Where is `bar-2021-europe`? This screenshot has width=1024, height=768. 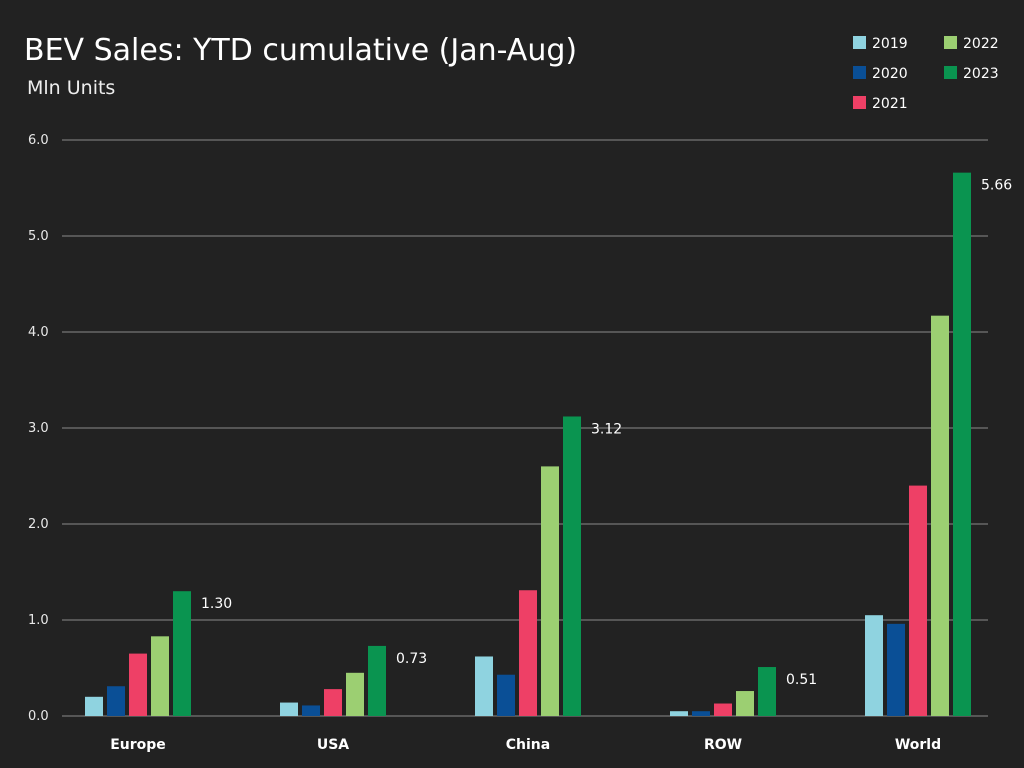 bar-2021-europe is located at coordinates (138, 684).